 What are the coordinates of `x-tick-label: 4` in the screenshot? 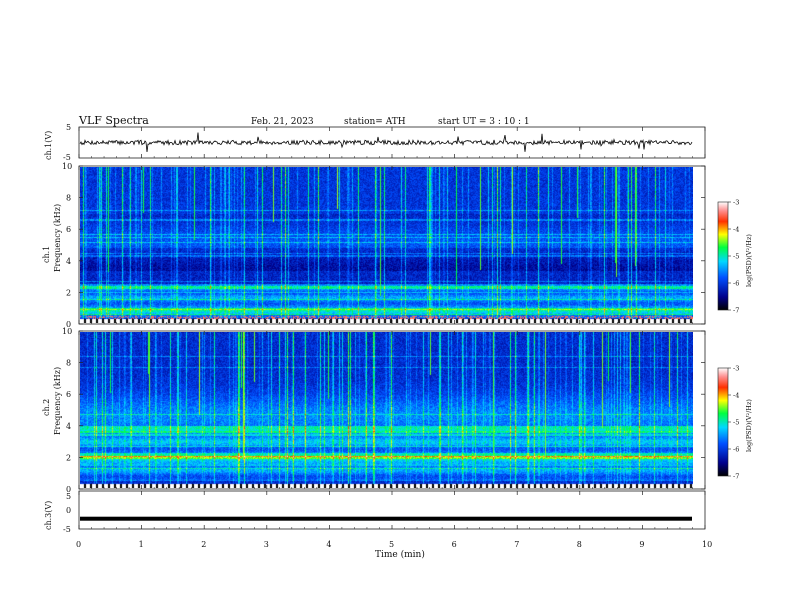 It's located at (328, 544).